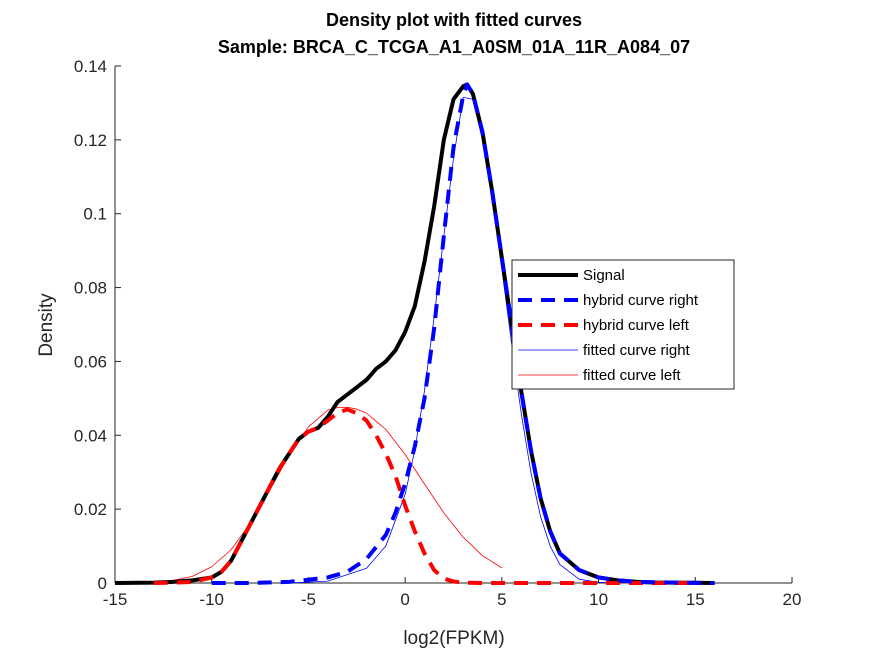 The height and width of the screenshot is (661, 875). What do you see at coordinates (46, 325) in the screenshot?
I see `y-axis-label: Density` at bounding box center [46, 325].